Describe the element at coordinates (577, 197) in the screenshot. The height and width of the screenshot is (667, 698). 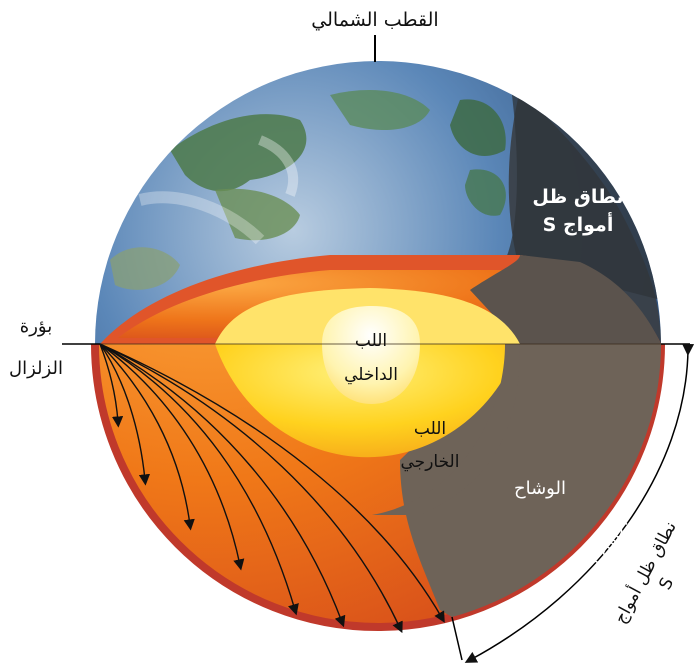
I see `shadow-zone-top-label-line1: نطاق ظل` at that location.